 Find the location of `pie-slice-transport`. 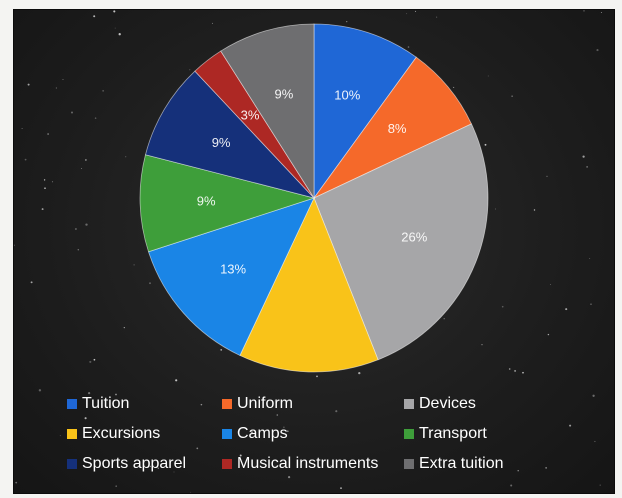

pie-slice-transport is located at coordinates (227, 203).